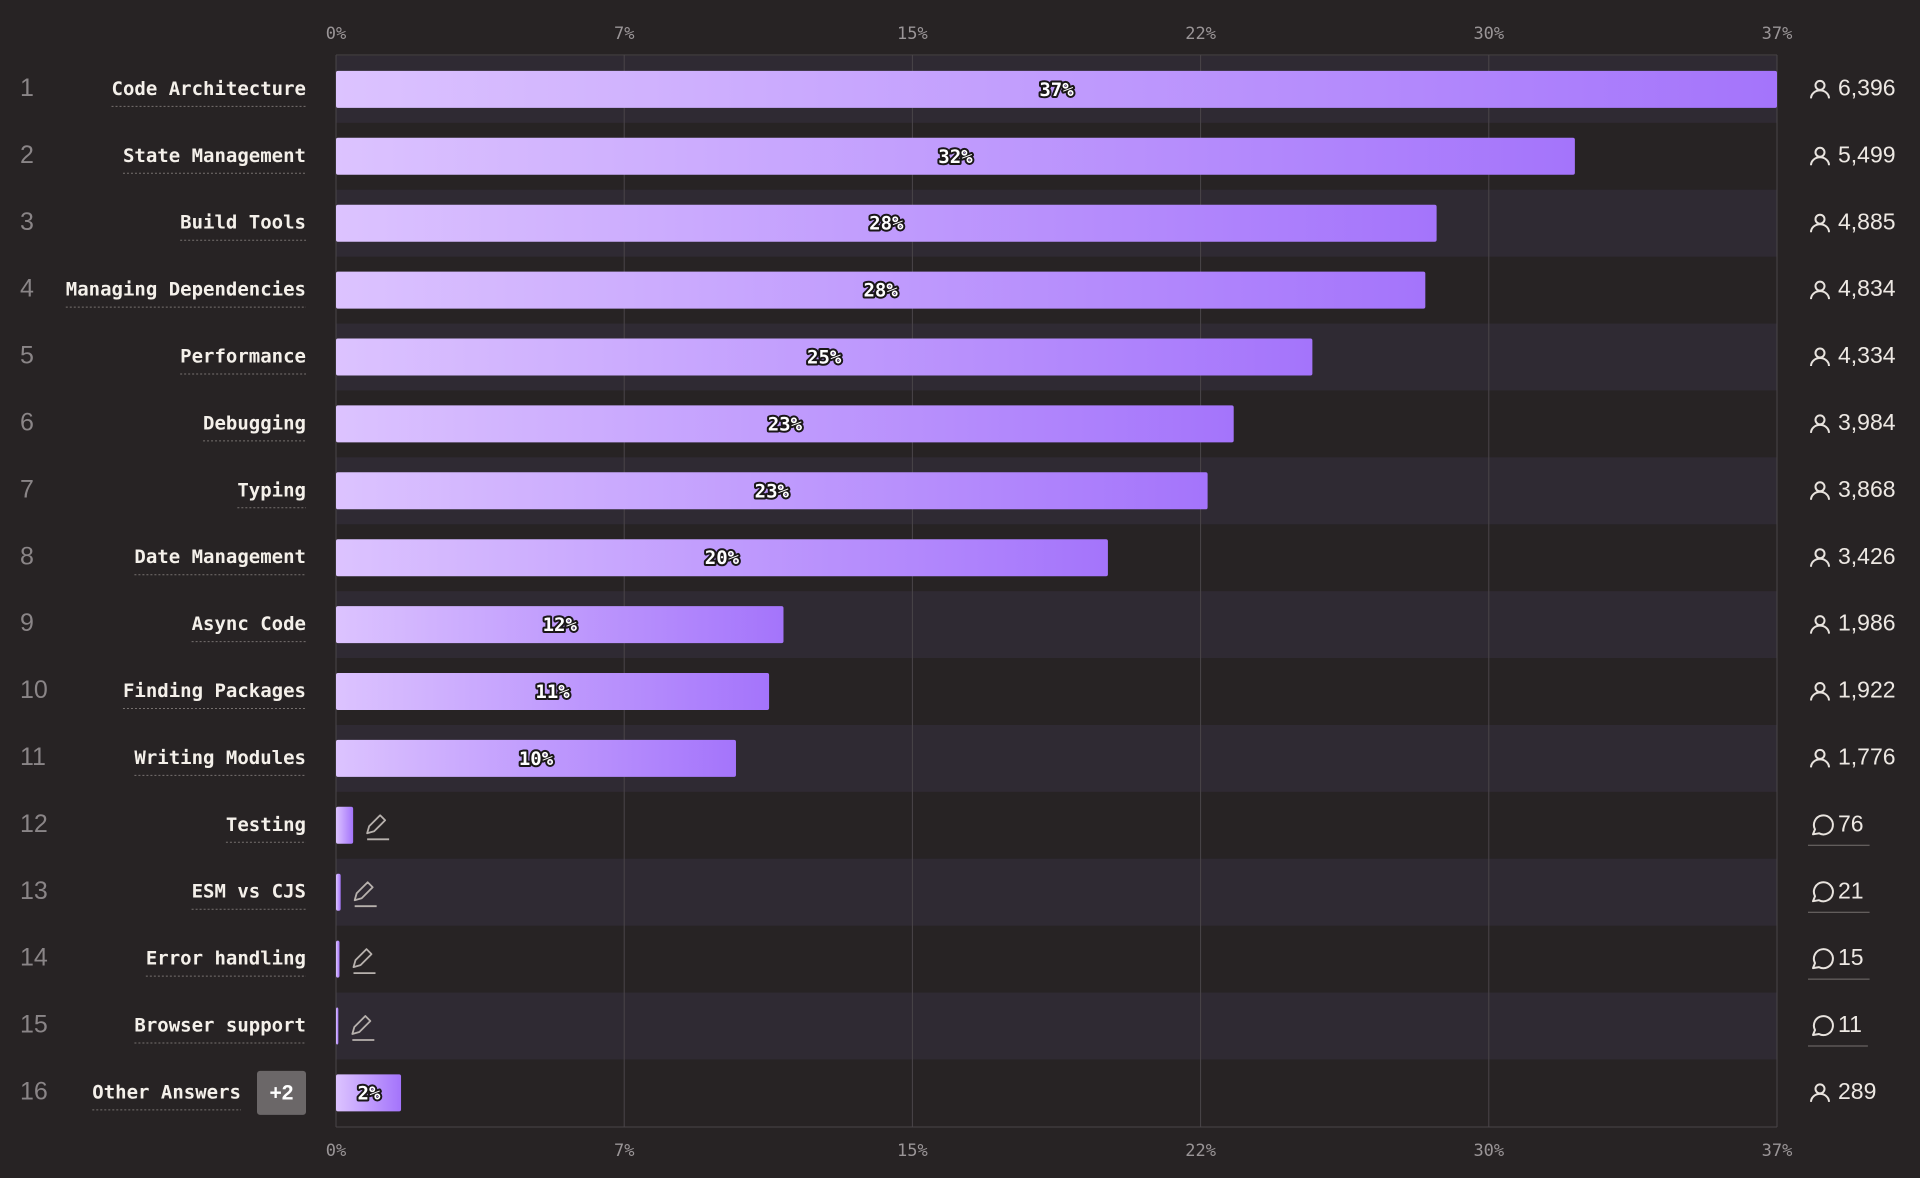  What do you see at coordinates (1867, 154) in the screenshot?
I see `count: 5,499` at bounding box center [1867, 154].